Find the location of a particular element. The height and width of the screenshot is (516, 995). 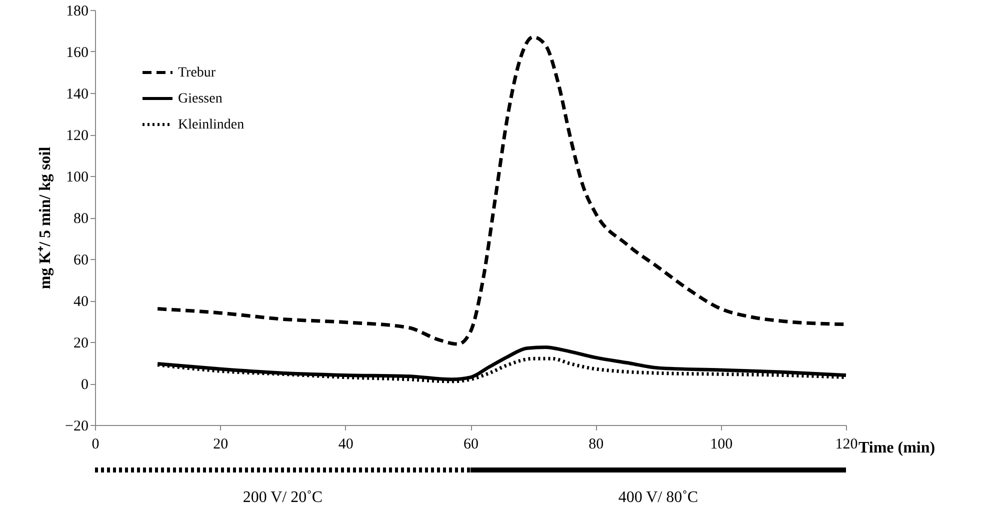

x-tick-label: 80 is located at coordinates (596, 444).